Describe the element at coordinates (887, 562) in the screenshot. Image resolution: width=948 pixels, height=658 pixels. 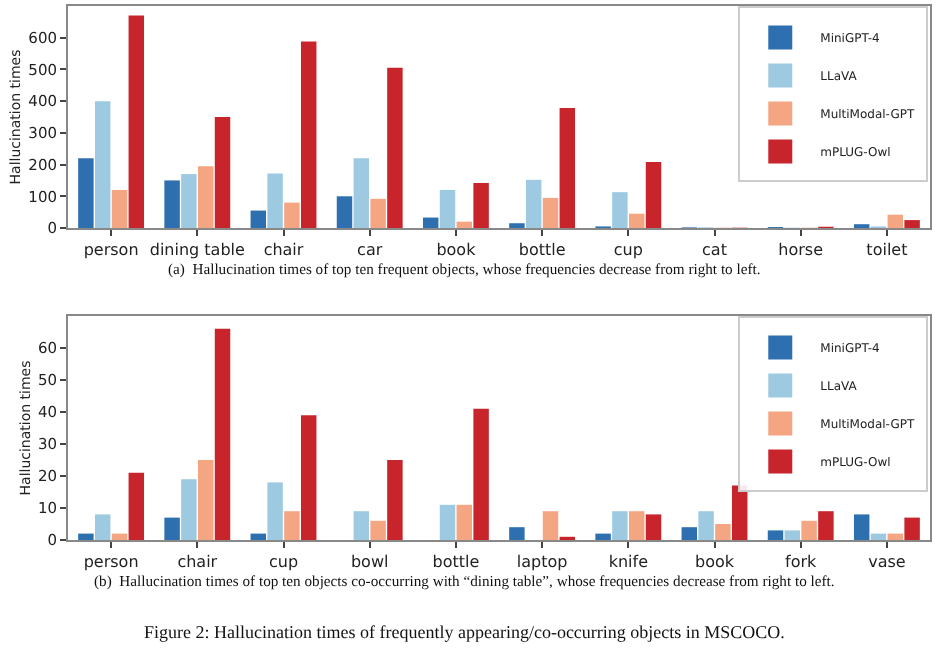
I see `x-tick-label: vase` at that location.